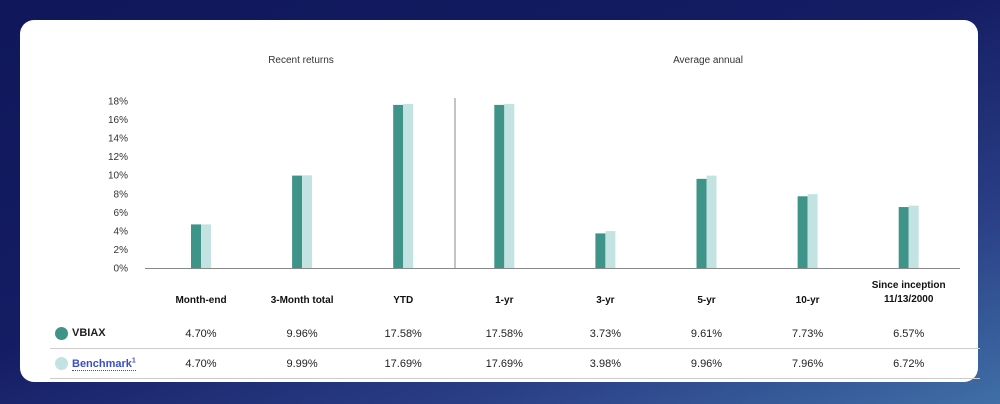 The width and height of the screenshot is (1000, 404). What do you see at coordinates (605, 334) in the screenshot?
I see `data-label: 3.73%` at bounding box center [605, 334].